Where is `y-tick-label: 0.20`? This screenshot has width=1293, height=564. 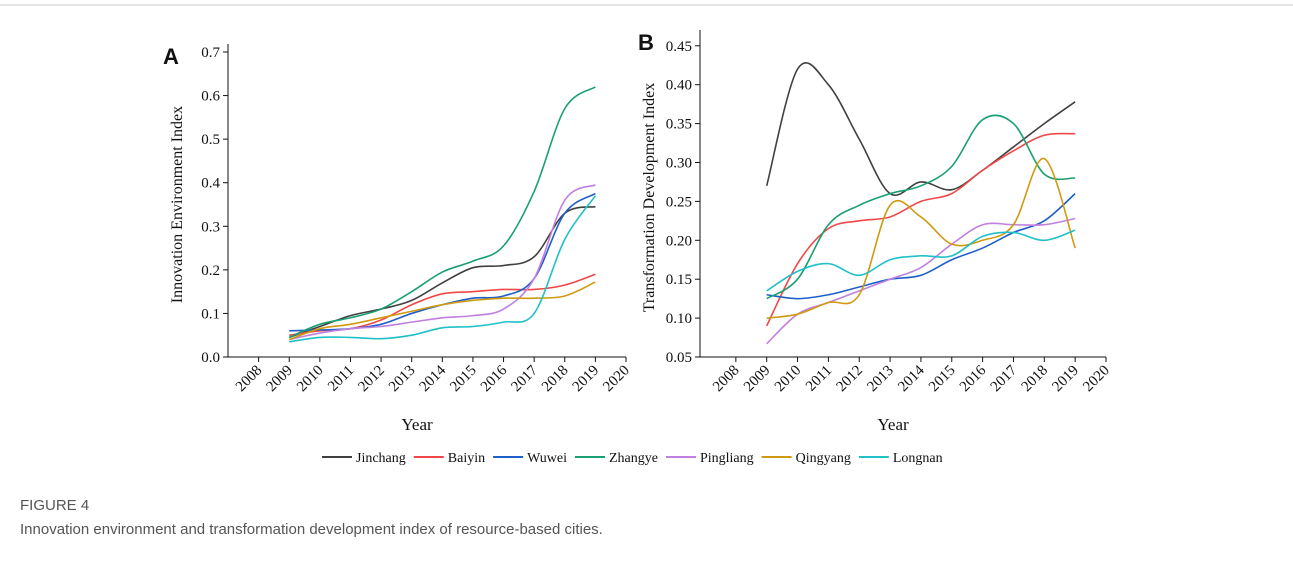 y-tick-label: 0.20 is located at coordinates (679, 241).